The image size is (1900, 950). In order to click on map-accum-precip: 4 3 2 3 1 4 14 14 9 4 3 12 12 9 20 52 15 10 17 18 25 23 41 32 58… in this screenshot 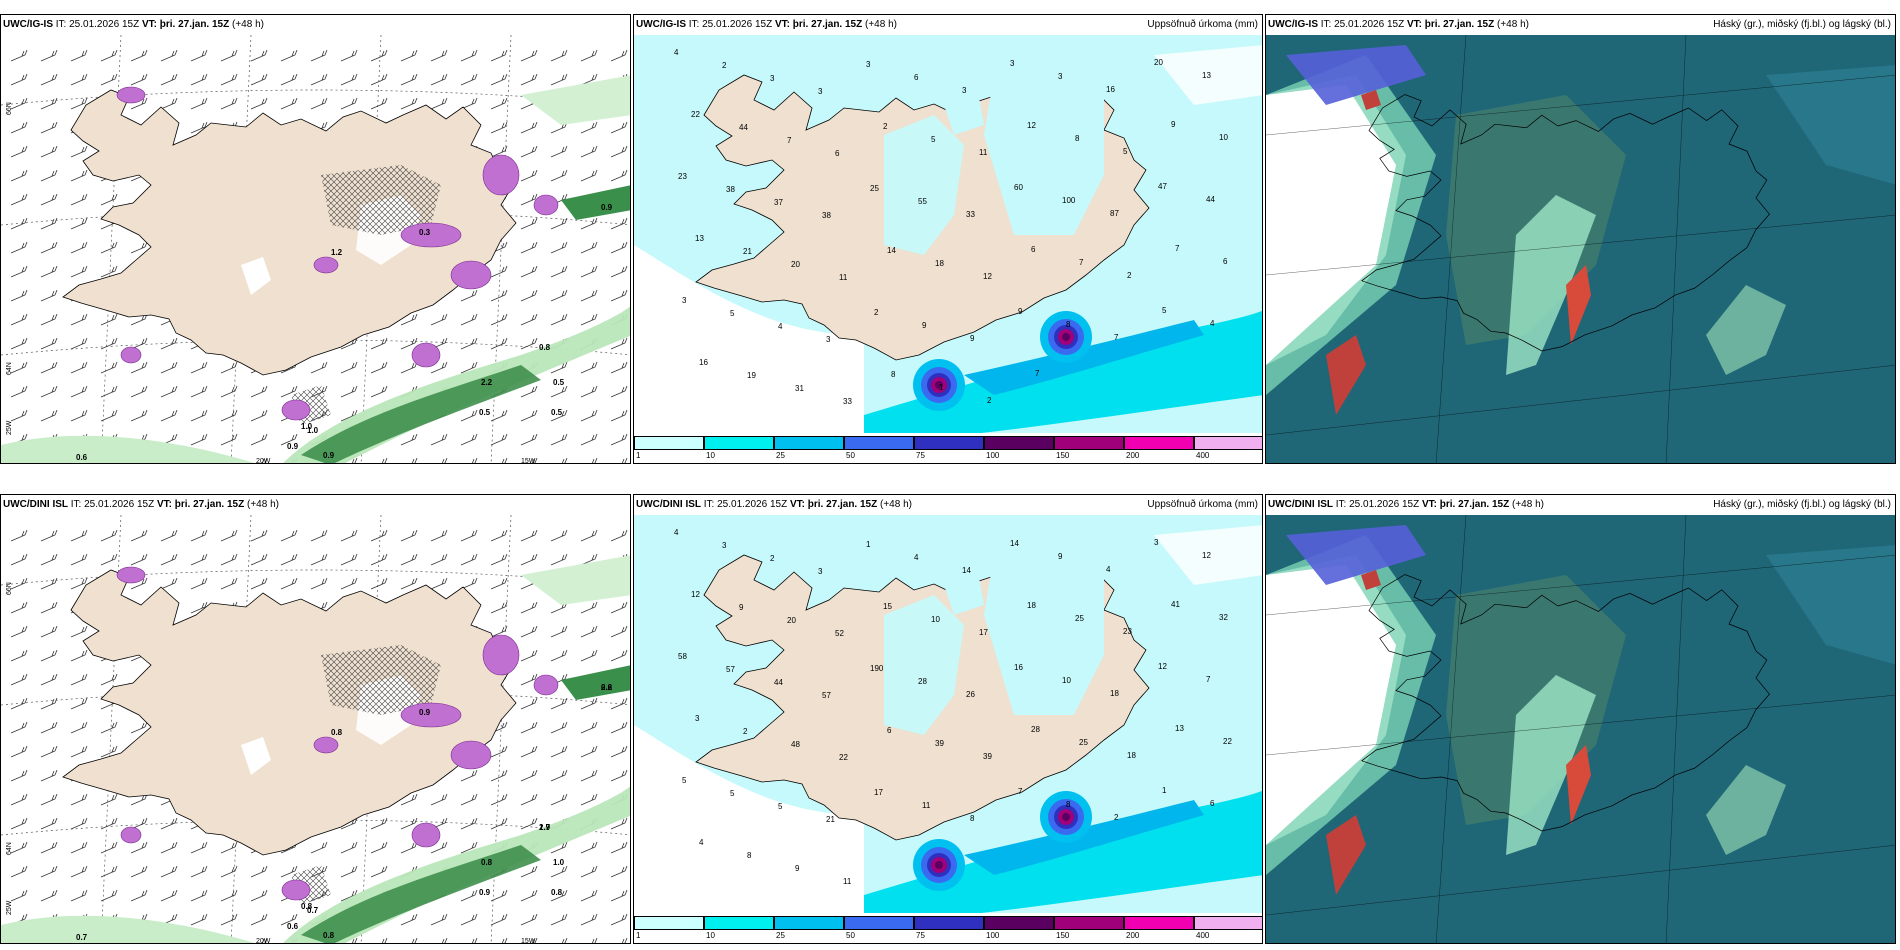, I will do `click(948, 715)`.